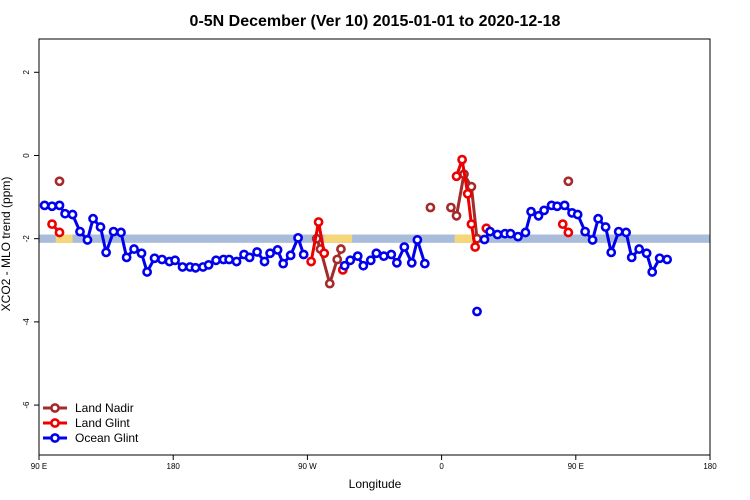  Describe the element at coordinates (30, 239) in the screenshot. I see `y-axis: 2 0 -2 -4 -6` at that location.